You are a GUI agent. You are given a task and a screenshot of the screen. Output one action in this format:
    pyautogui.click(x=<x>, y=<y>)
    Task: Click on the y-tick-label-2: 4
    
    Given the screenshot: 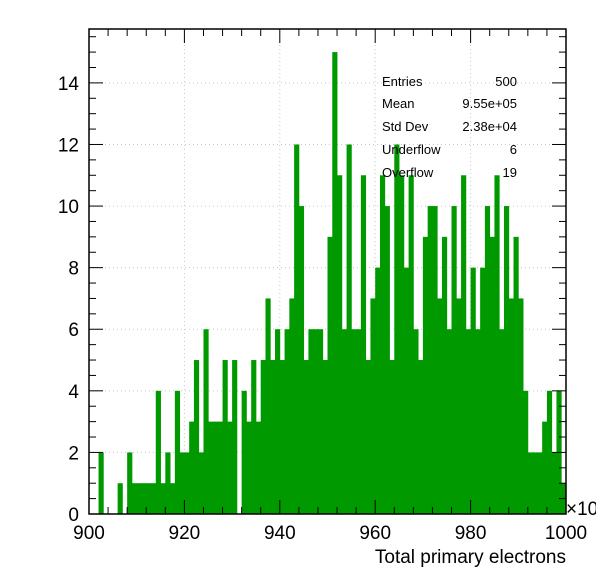 What is the action you would take?
    pyautogui.click(x=73, y=392)
    